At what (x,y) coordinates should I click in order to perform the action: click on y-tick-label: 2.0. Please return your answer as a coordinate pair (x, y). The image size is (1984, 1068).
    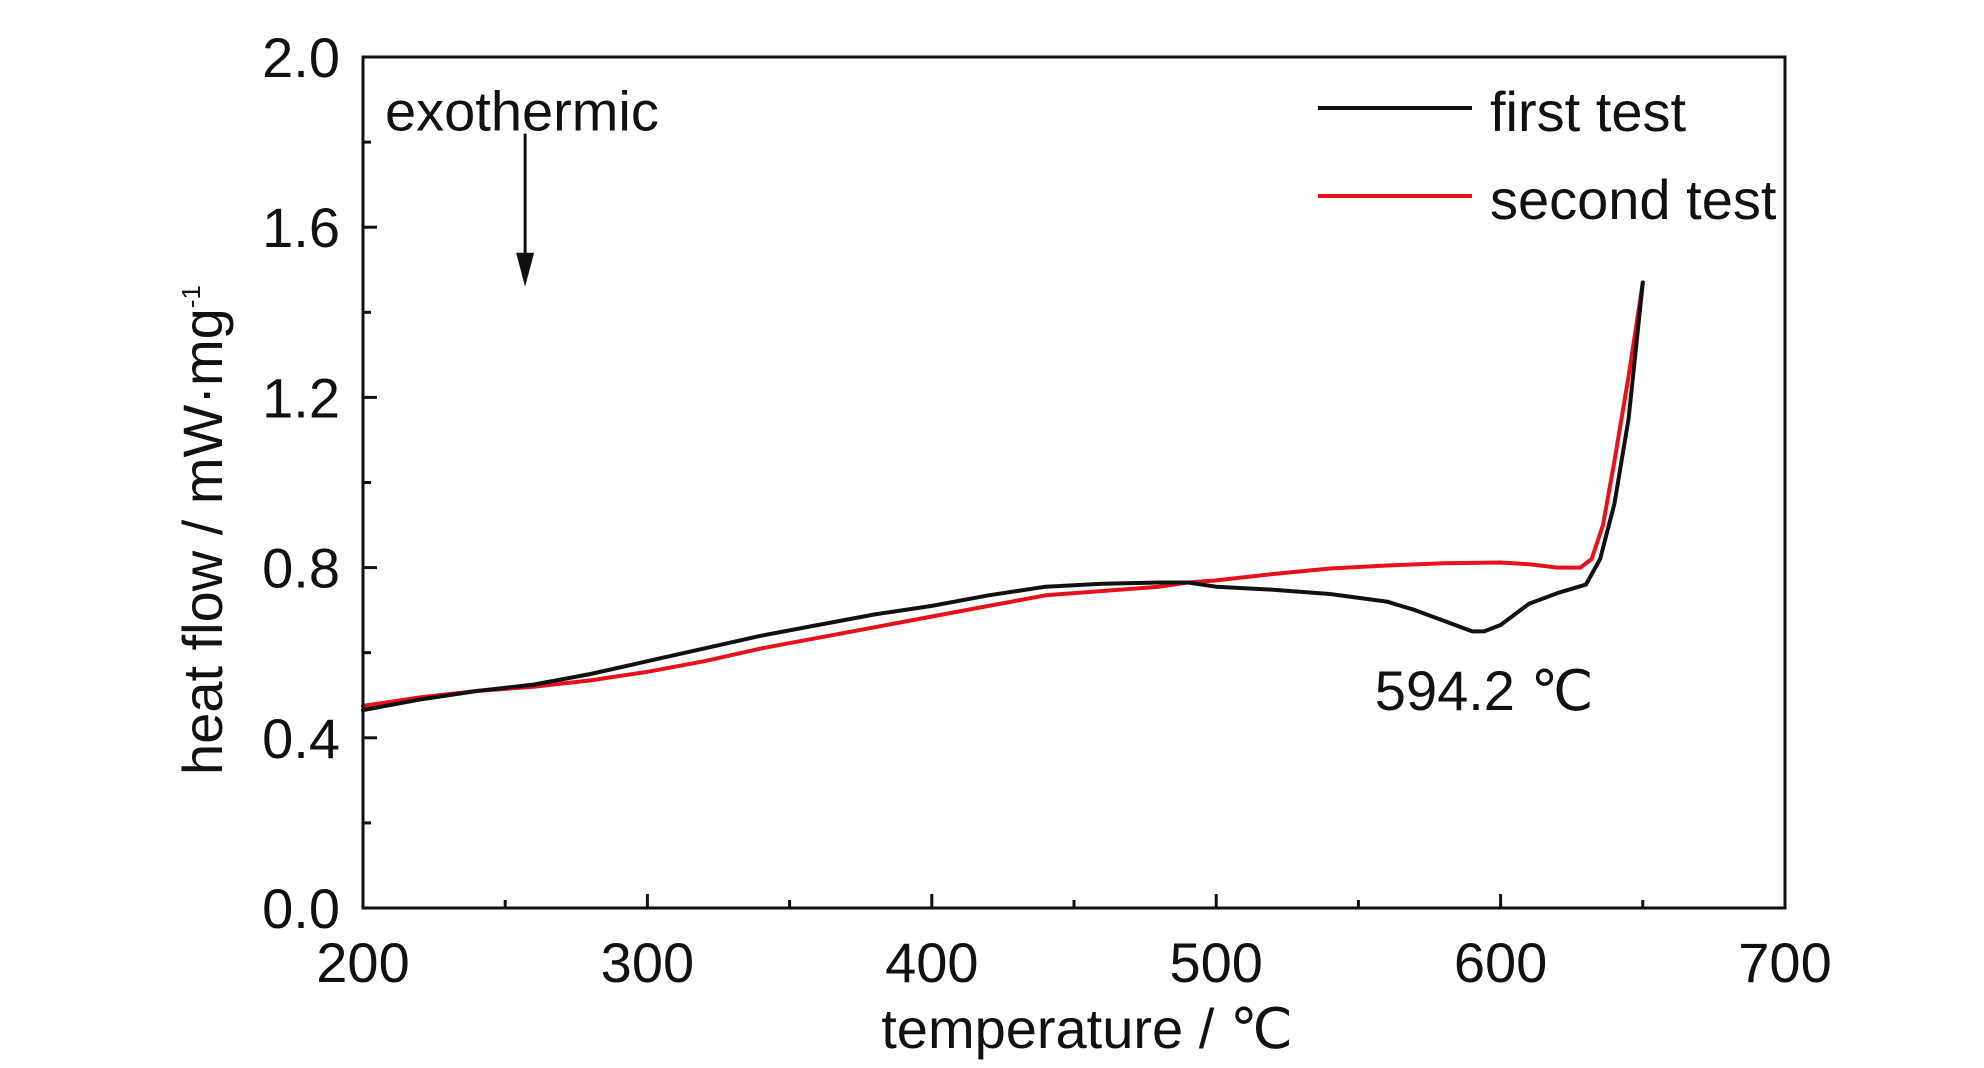
    Looking at the image, I should click on (301, 57).